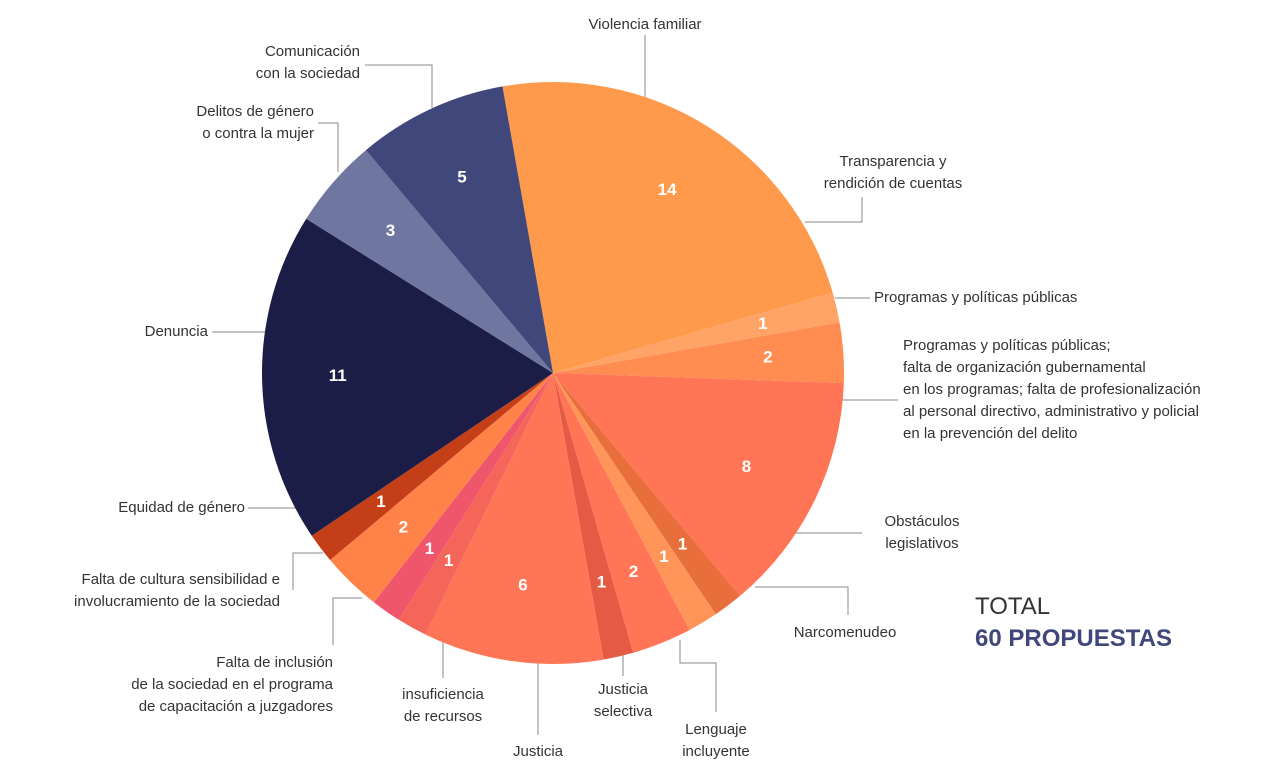  Describe the element at coordinates (1012, 606) in the screenshot. I see `total-label: TOTAL` at that location.